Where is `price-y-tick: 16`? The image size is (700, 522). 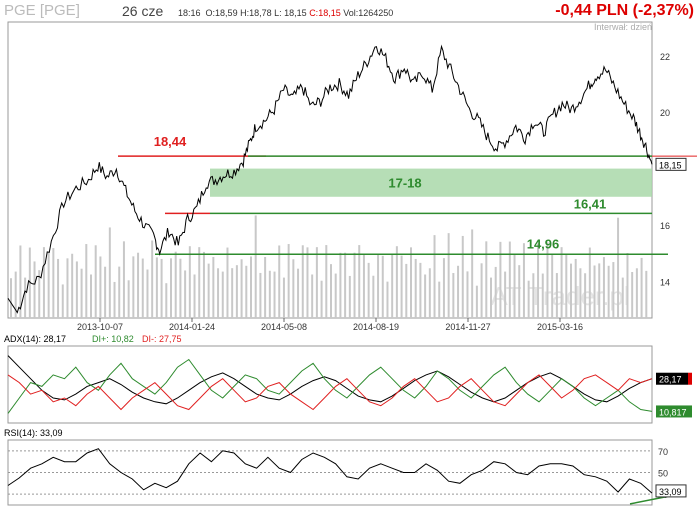
price-y-tick: 16 is located at coordinates (665, 226).